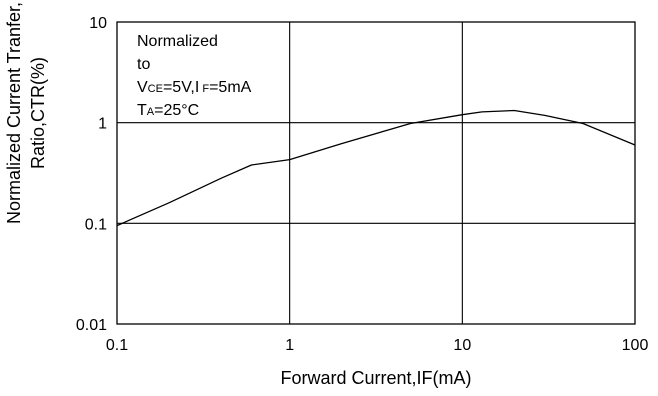 This screenshot has height=396, width=658. What do you see at coordinates (14, 113) in the screenshot?
I see `y-axis-label-line1: Normalized Current Tranfer,` at bounding box center [14, 113].